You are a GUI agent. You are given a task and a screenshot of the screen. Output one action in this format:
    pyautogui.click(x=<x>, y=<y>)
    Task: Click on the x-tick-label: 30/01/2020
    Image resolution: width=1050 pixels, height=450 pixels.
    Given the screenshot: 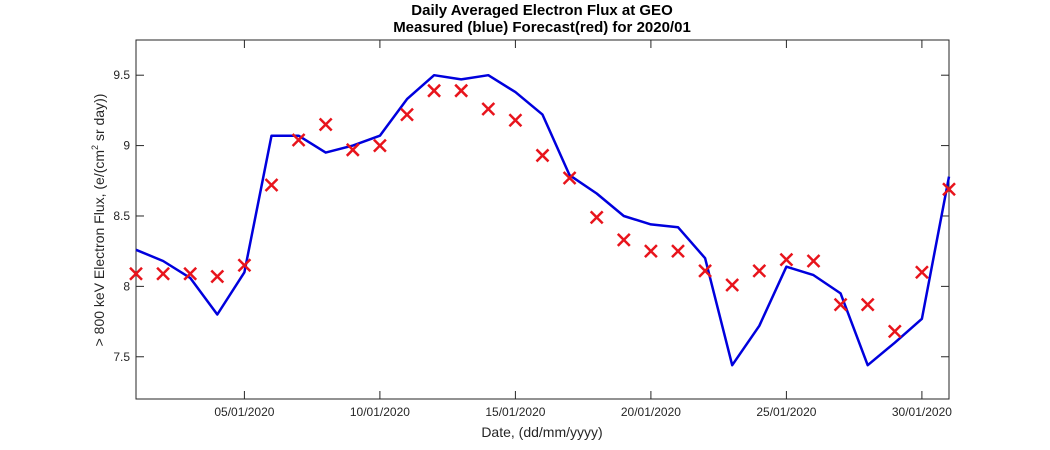 What is the action you would take?
    pyautogui.click(x=922, y=412)
    